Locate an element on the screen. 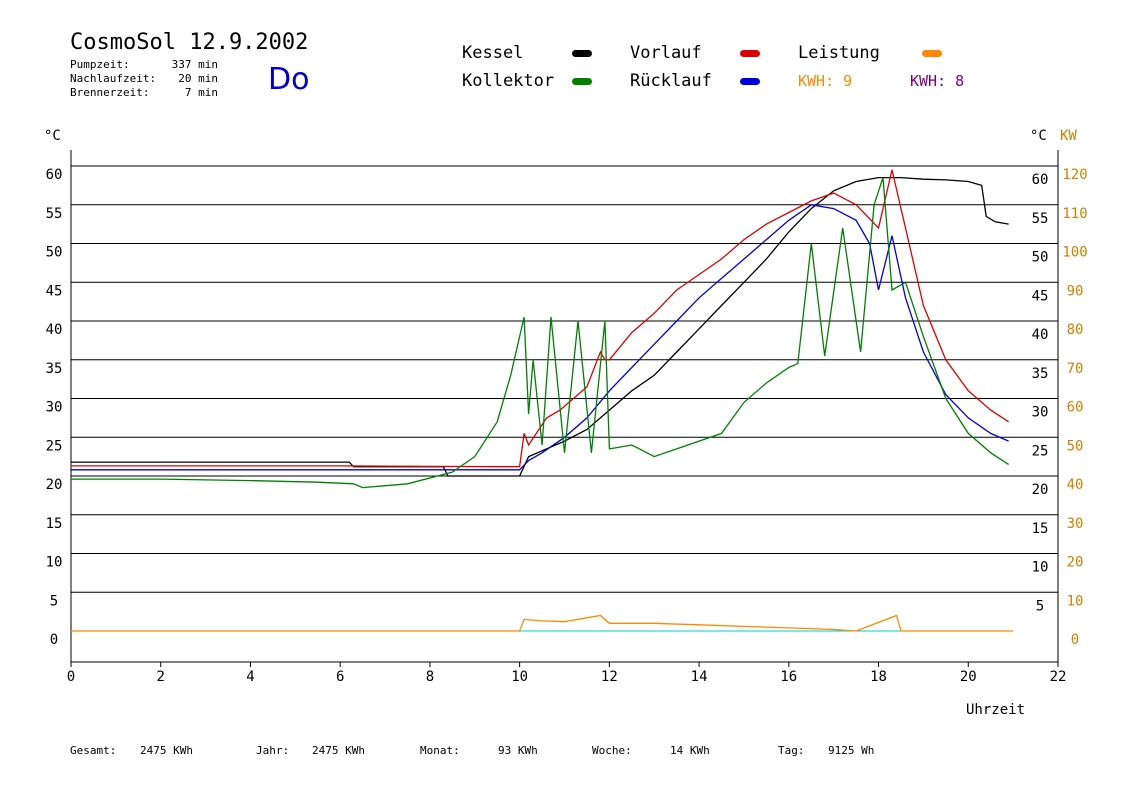 The image size is (1148, 812). y-left-tick-label: 60 is located at coordinates (54, 175).